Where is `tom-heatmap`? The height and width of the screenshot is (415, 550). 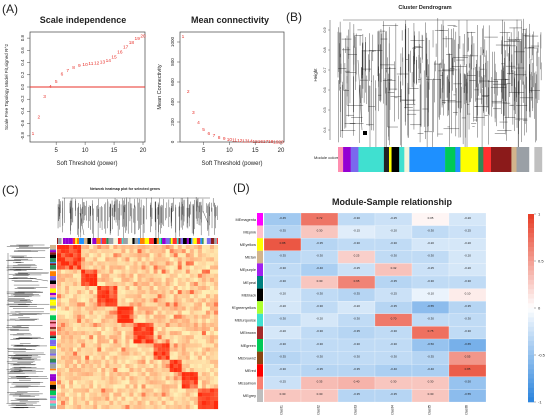
tom-heatmap is located at coordinates (138, 327).